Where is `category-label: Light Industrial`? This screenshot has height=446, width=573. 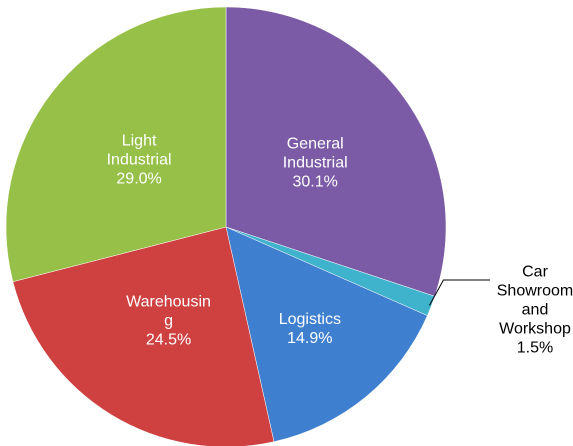 category-label: Light Industrial is located at coordinates (139, 150).